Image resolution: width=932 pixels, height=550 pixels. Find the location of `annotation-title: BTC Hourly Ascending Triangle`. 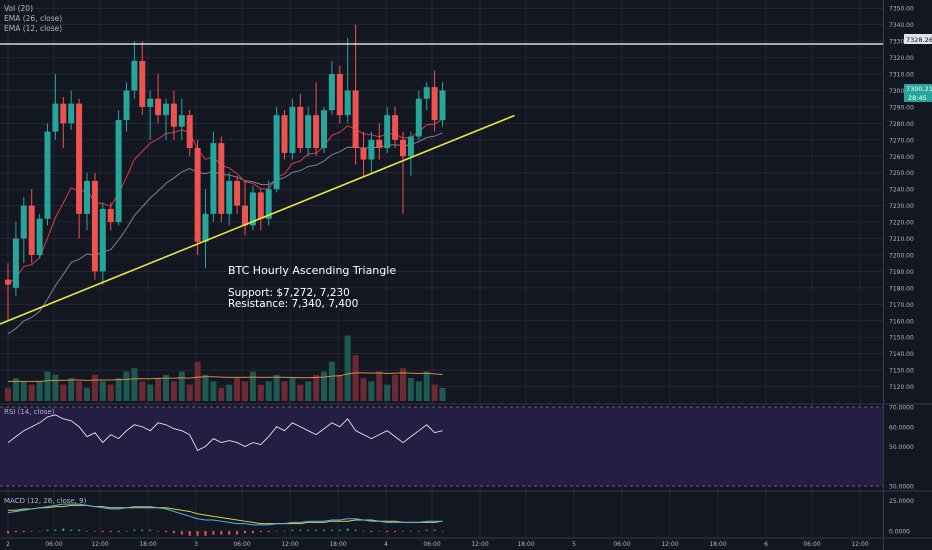

annotation-title: BTC Hourly Ascending Triangle is located at coordinates (312, 270).